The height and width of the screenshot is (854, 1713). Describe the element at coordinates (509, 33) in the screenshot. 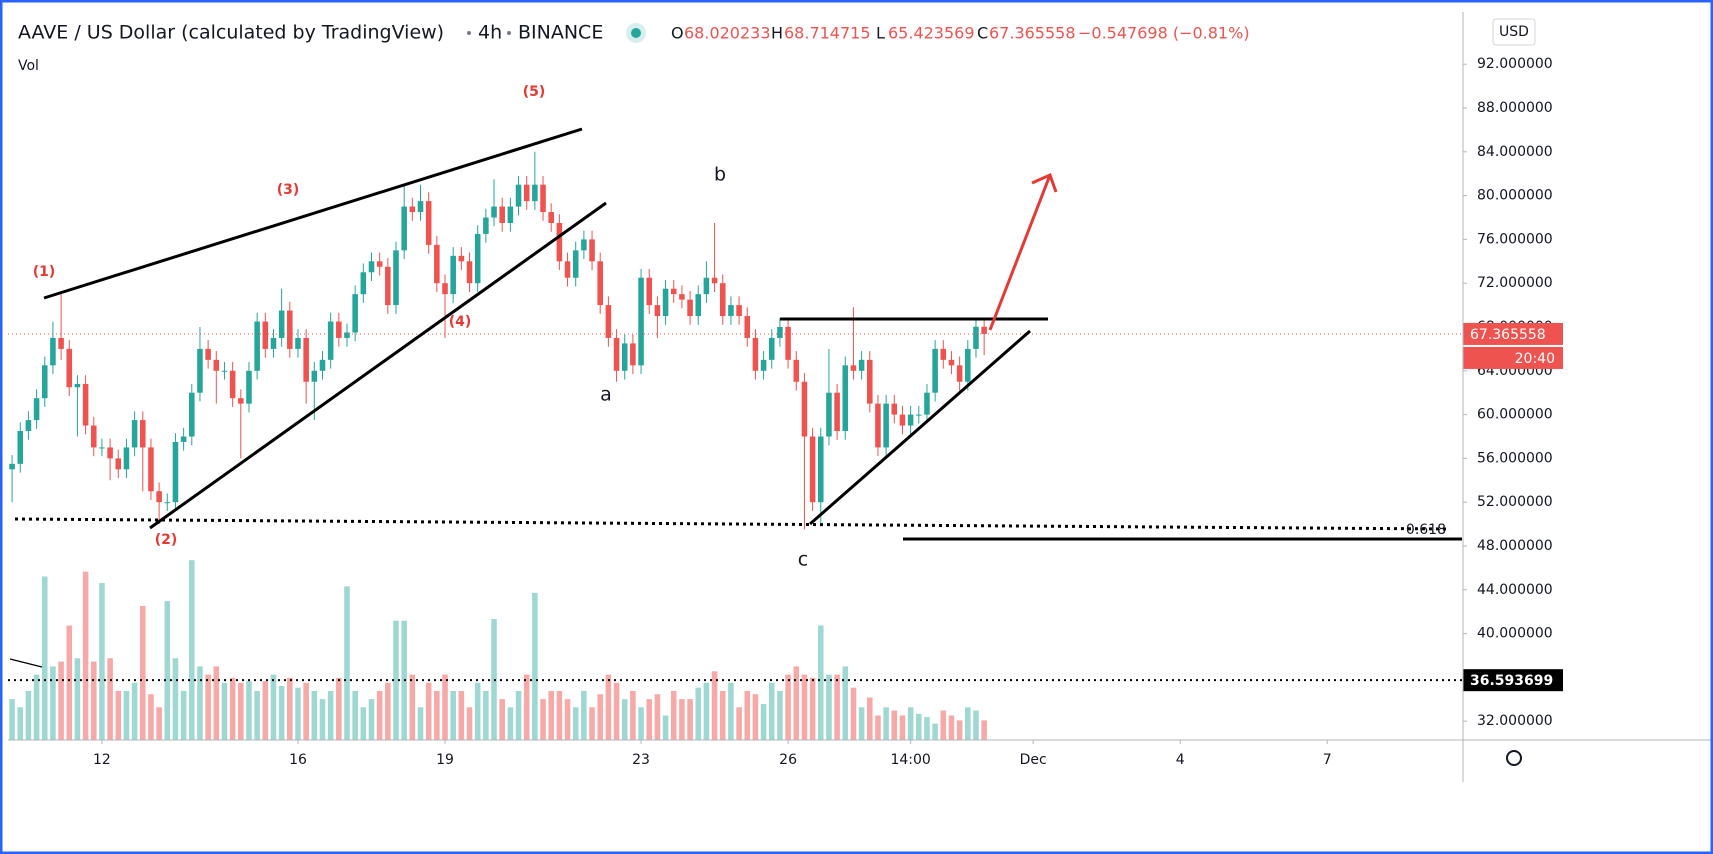

I see `separator` at that location.